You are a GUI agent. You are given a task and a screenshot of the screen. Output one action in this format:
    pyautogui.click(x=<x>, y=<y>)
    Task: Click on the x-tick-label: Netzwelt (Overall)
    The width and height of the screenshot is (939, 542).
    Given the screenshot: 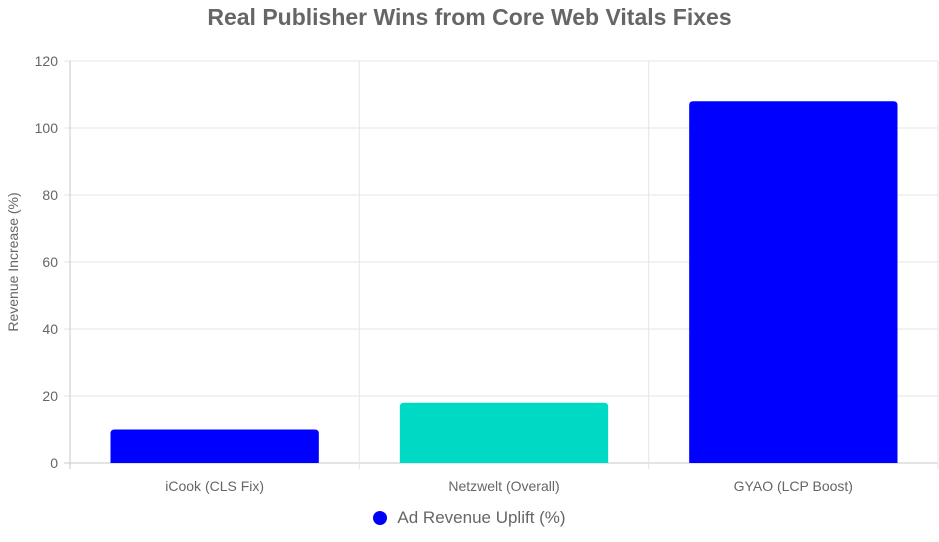 What is the action you would take?
    pyautogui.click(x=503, y=486)
    